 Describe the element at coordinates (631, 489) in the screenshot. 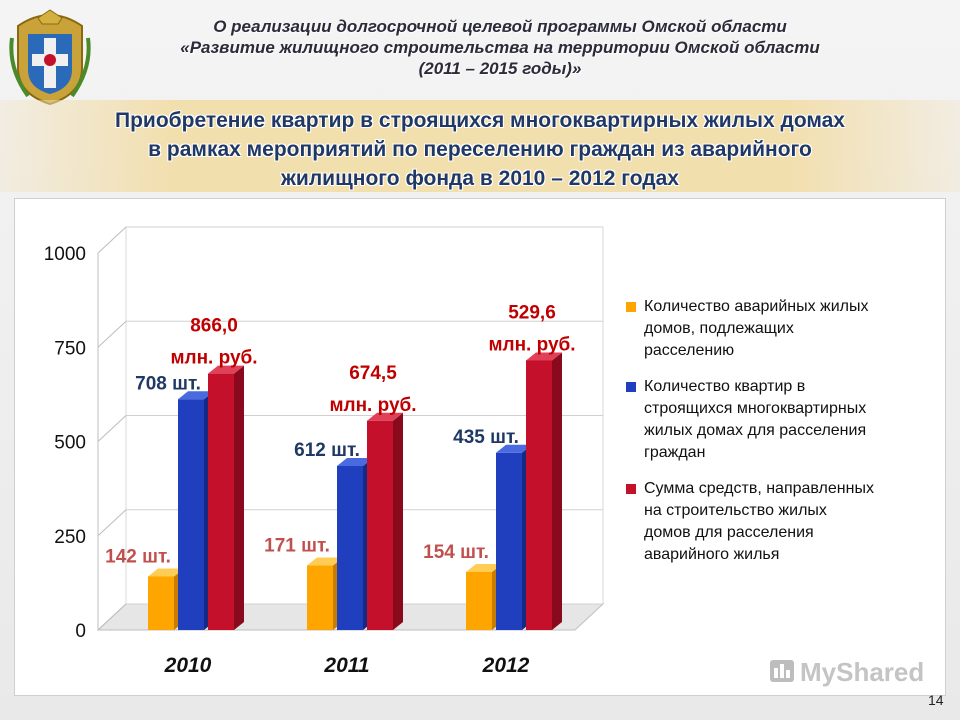

I see `legend-swatch-red` at that location.